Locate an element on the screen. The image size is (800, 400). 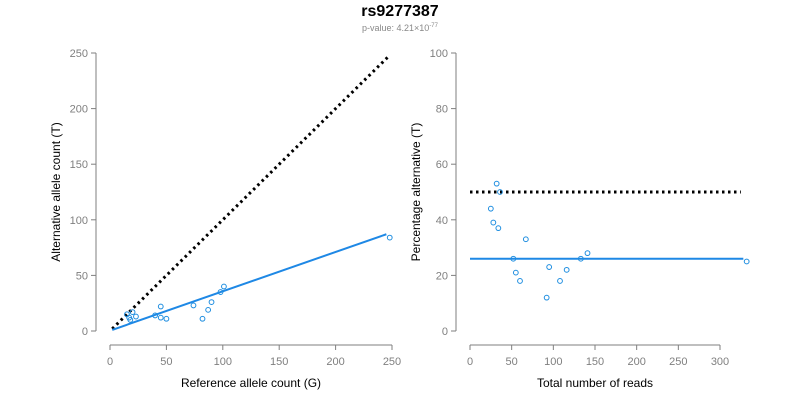
left-panel-x-tick-label: 50 is located at coordinates (166, 362).